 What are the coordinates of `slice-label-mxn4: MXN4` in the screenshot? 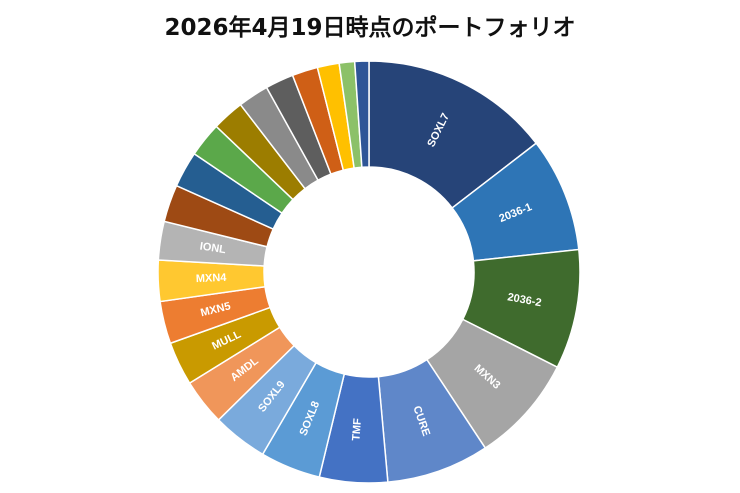 It's located at (212, 278).